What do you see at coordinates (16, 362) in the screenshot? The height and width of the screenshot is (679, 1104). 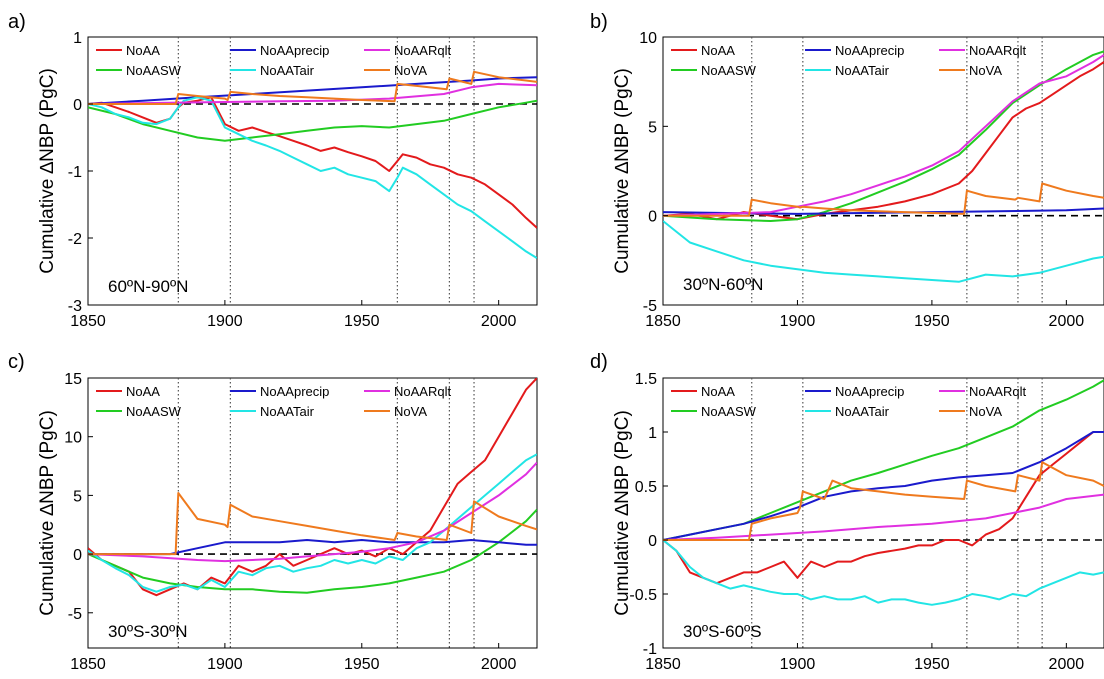 I see `panel-label: c)` at bounding box center [16, 362].